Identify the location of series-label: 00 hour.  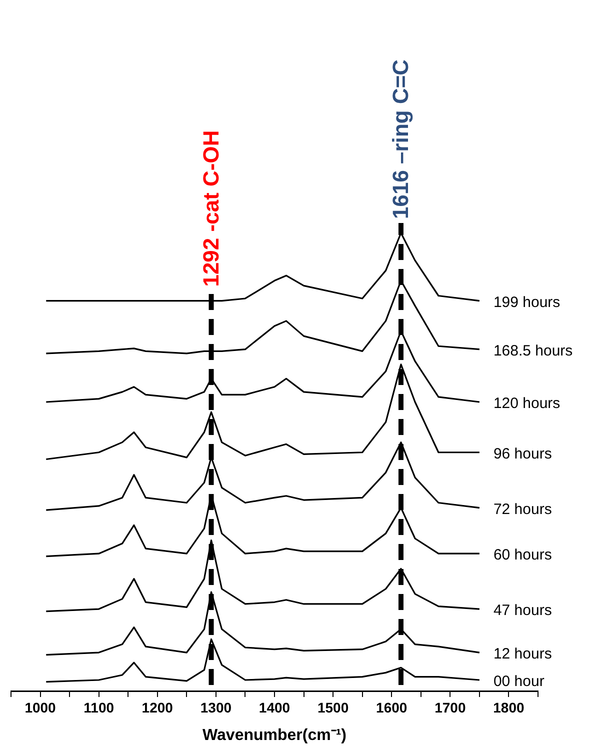
(518, 681).